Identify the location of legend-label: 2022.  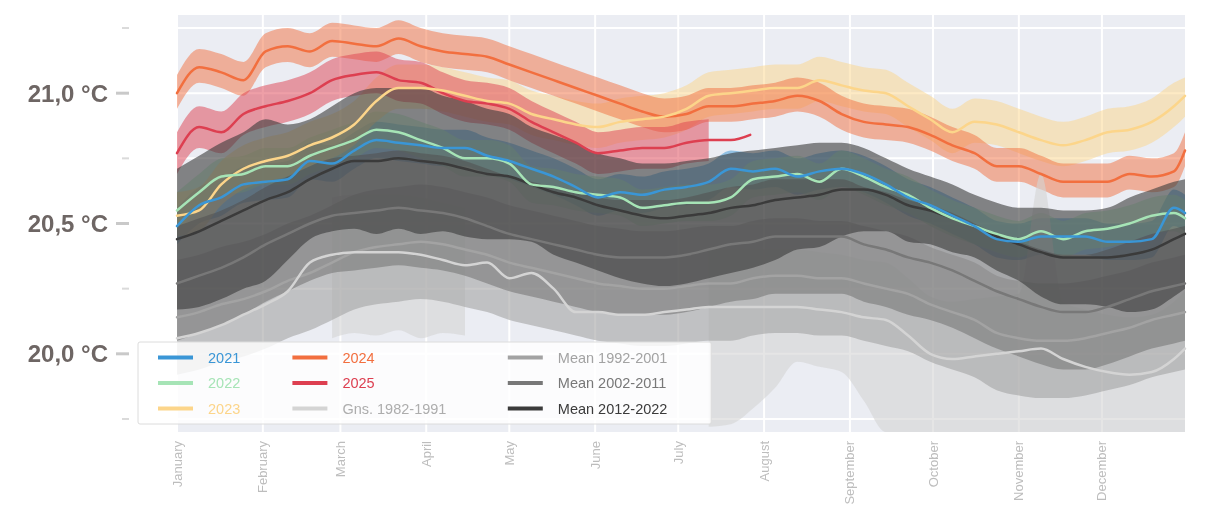
(224, 383).